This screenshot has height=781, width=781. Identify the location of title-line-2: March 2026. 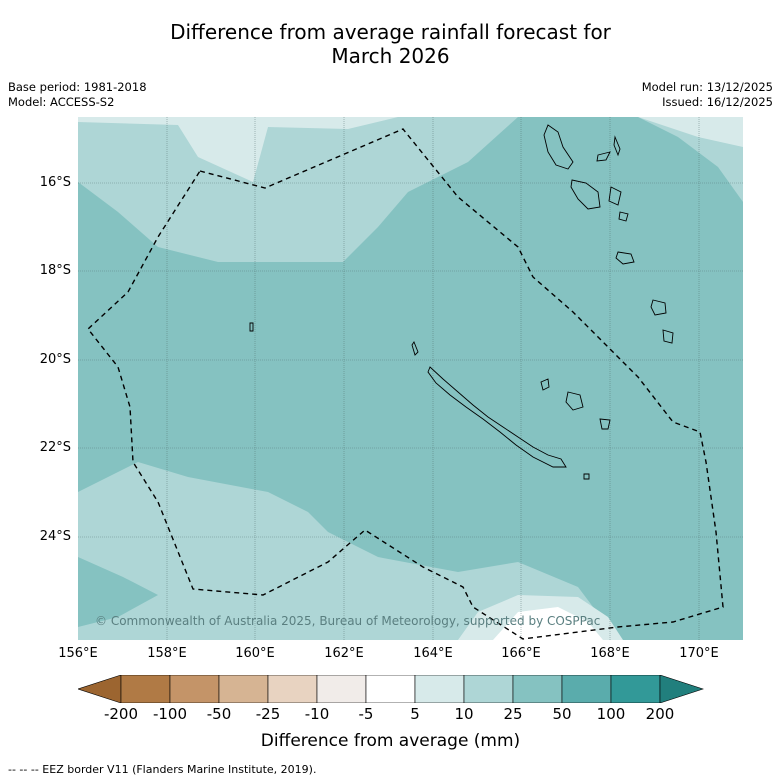
(390, 56).